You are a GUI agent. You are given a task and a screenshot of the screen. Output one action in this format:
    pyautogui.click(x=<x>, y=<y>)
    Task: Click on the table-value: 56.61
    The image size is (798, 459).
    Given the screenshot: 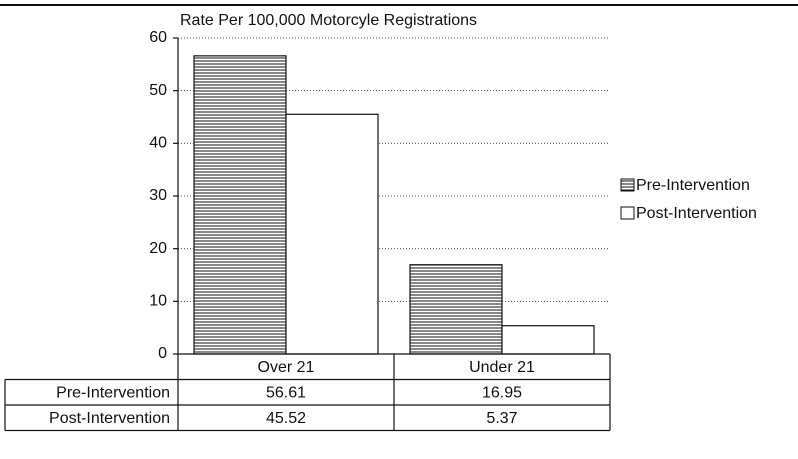 What is the action you would take?
    pyautogui.click(x=286, y=392)
    